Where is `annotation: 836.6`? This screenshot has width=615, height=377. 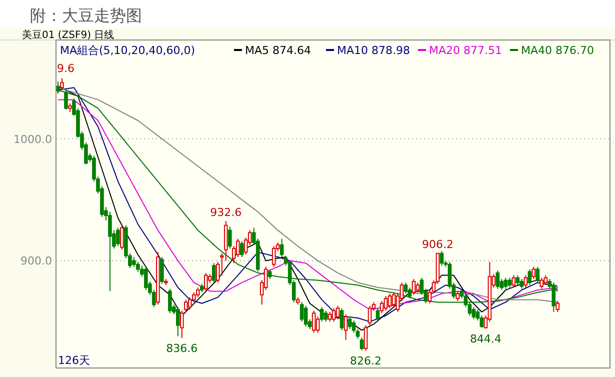
annotation: 836.6 is located at coordinates (182, 349).